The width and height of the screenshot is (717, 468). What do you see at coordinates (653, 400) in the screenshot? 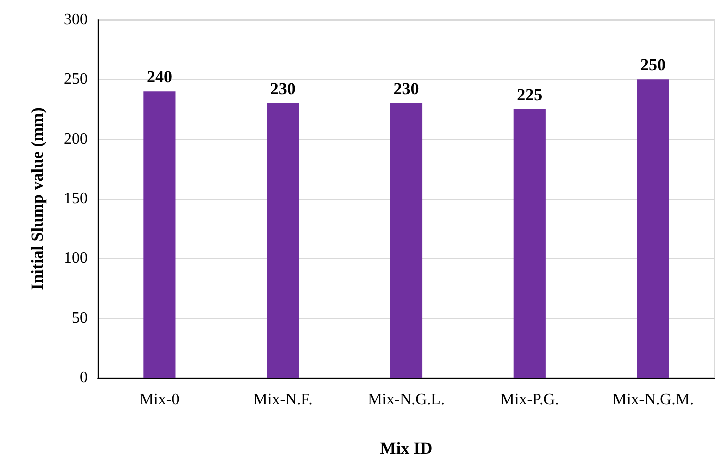
I see `x-tick-label: Mix-N.G.M.` at bounding box center [653, 400].